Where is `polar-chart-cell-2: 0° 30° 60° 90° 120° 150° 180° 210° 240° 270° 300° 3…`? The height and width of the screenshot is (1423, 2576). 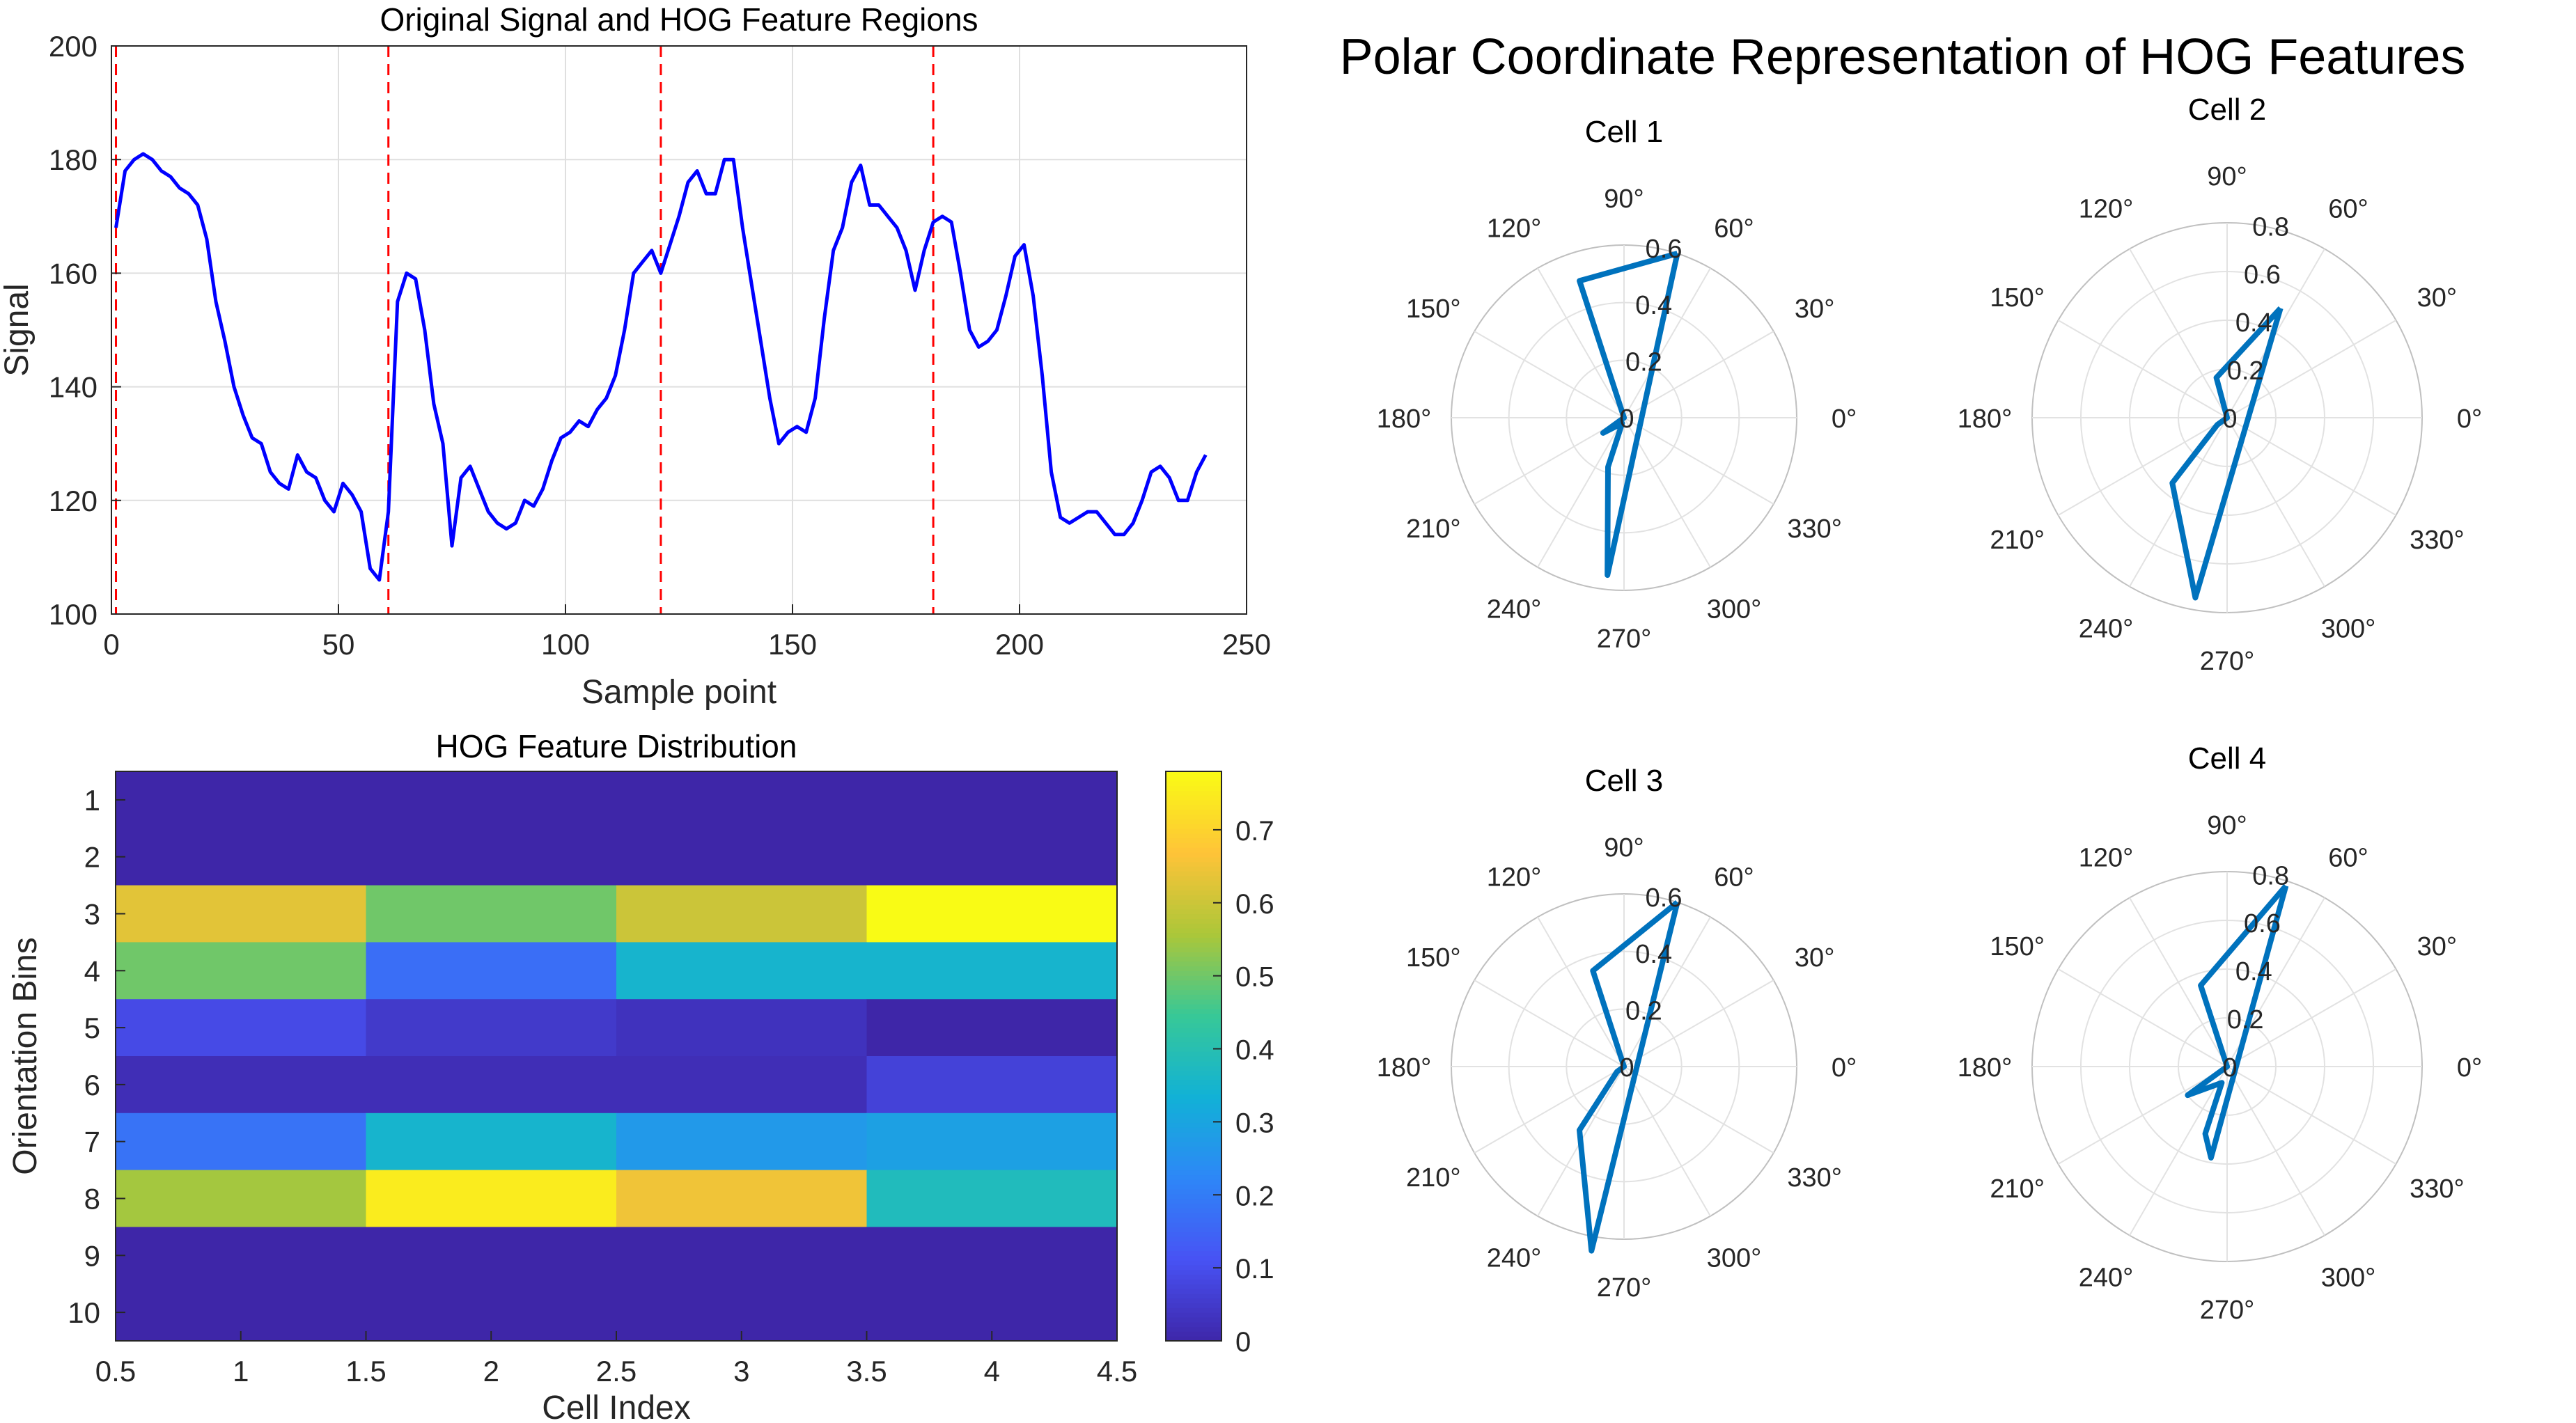 polar-chart-cell-2: 0° 30° 60° 90° 120° 150° 180° 210° 240° 270° 300° 3… is located at coordinates (2220, 384).